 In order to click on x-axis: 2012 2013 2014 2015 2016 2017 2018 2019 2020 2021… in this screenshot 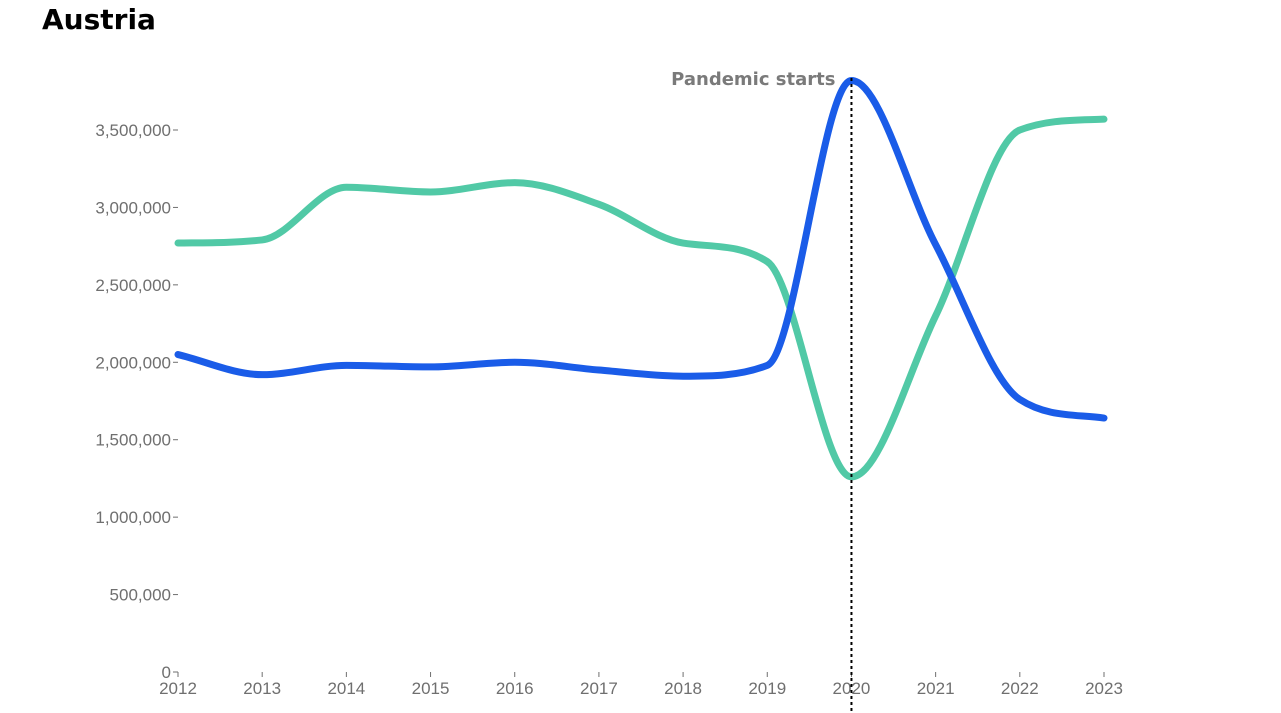, I will do `click(641, 685)`.